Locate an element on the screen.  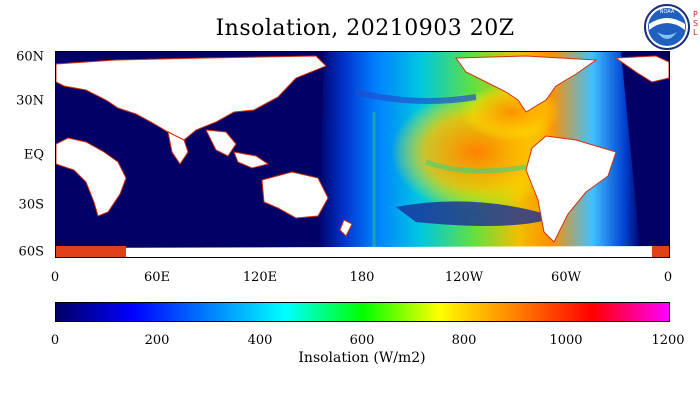
colorbar is located at coordinates (362, 312).